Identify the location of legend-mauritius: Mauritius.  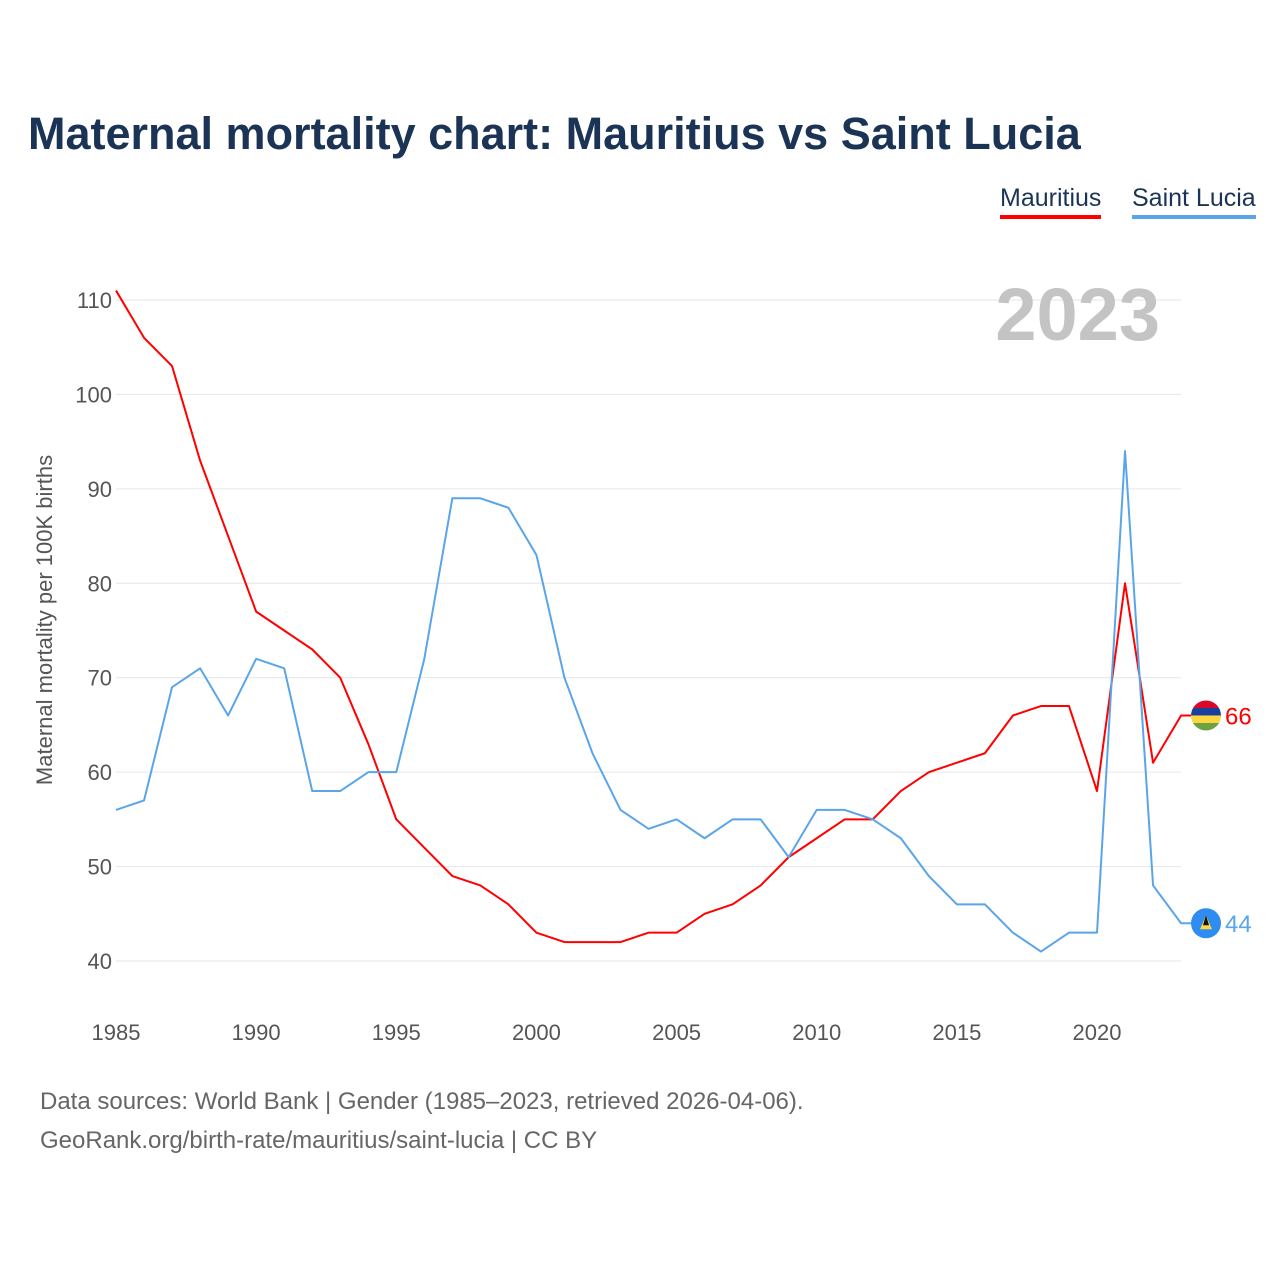
(1051, 201).